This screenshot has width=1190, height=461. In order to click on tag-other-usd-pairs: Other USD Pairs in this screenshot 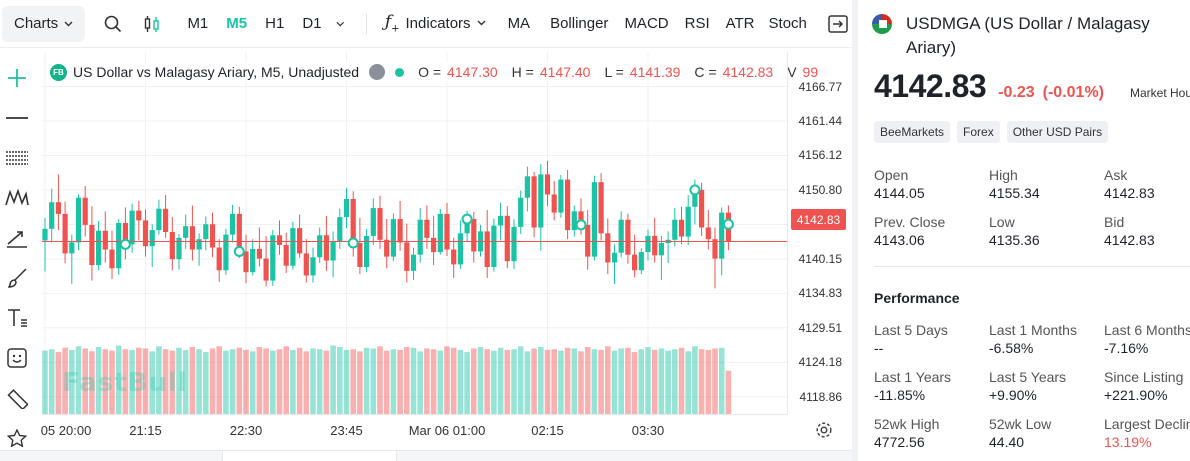, I will do `click(1057, 132)`.